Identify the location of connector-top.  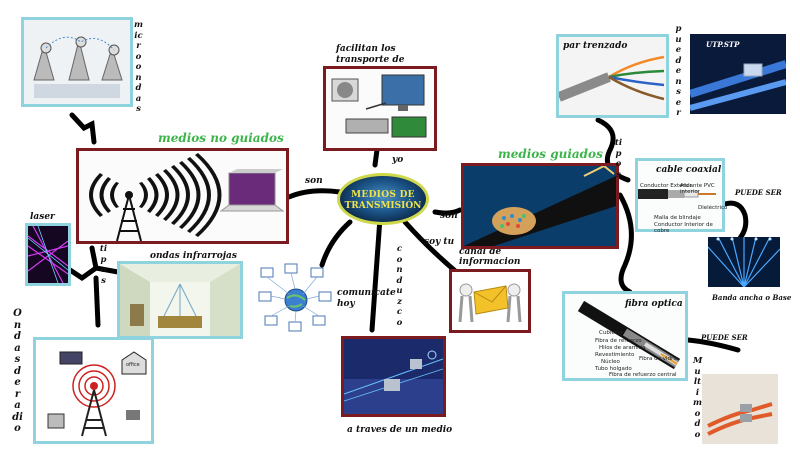
(376, 157).